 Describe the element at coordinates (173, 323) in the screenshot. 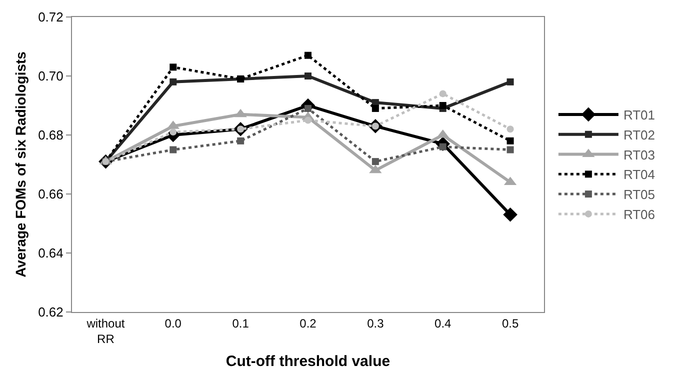

I see `x-tick-label: 0.0` at that location.